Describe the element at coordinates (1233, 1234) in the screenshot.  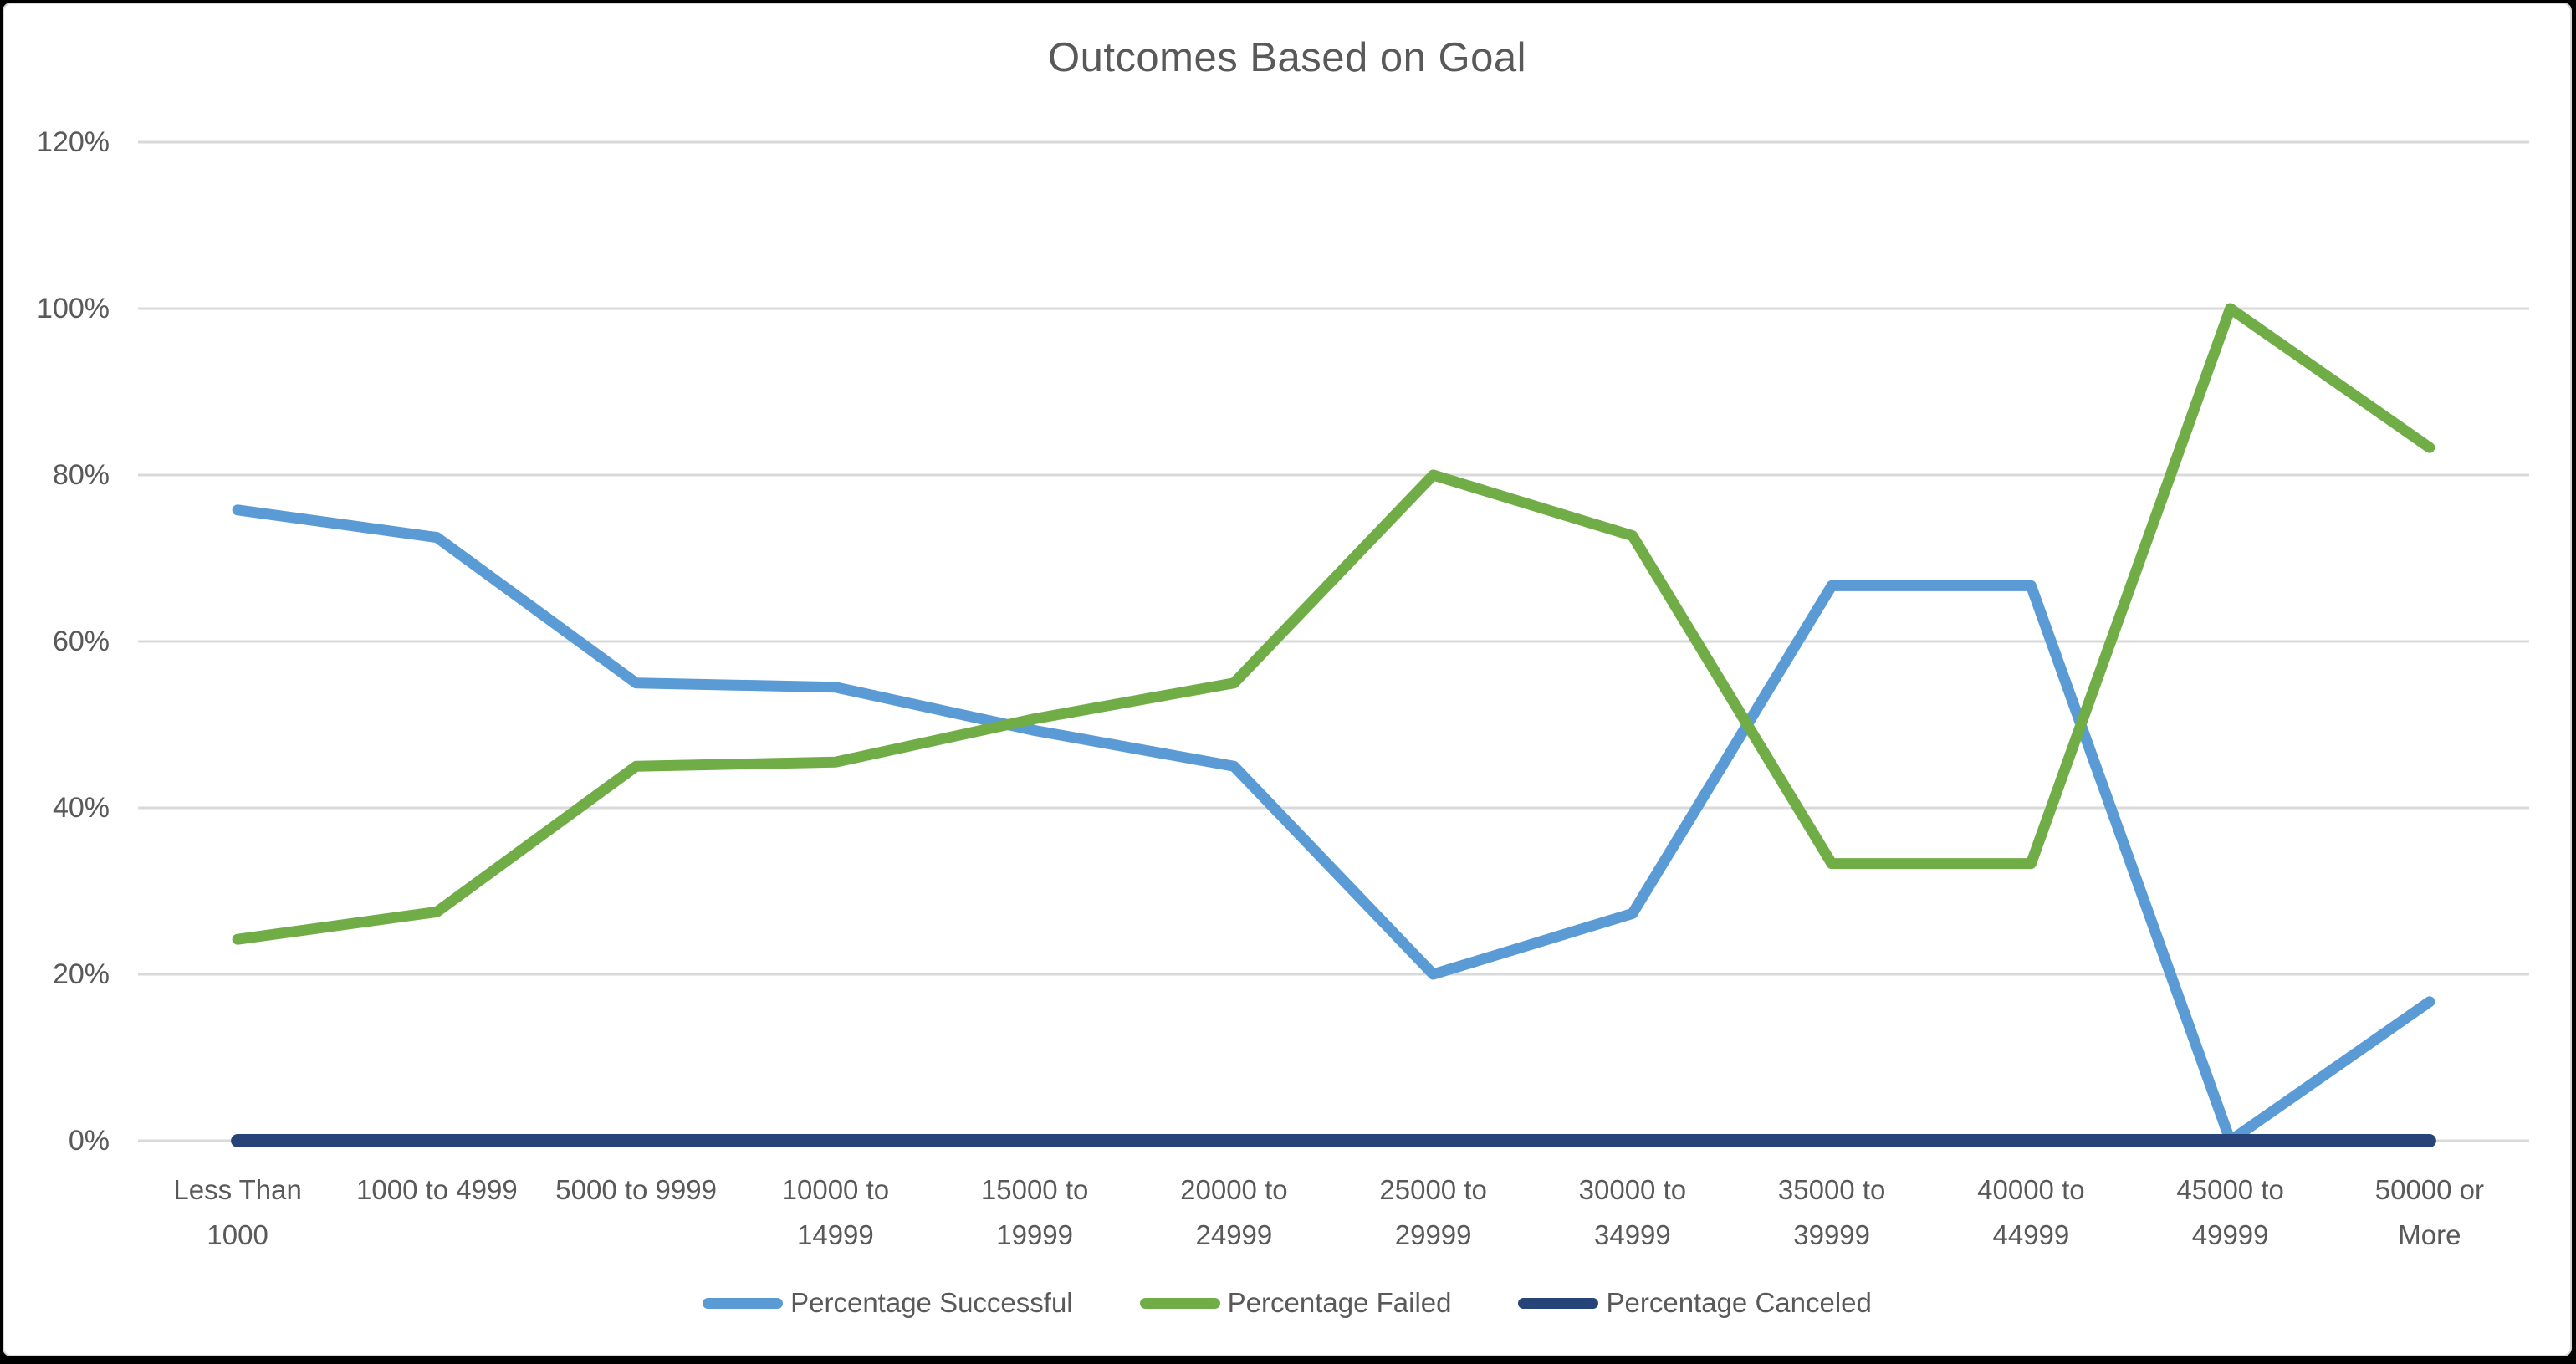
I see `x-tick-label-6: 24999` at that location.